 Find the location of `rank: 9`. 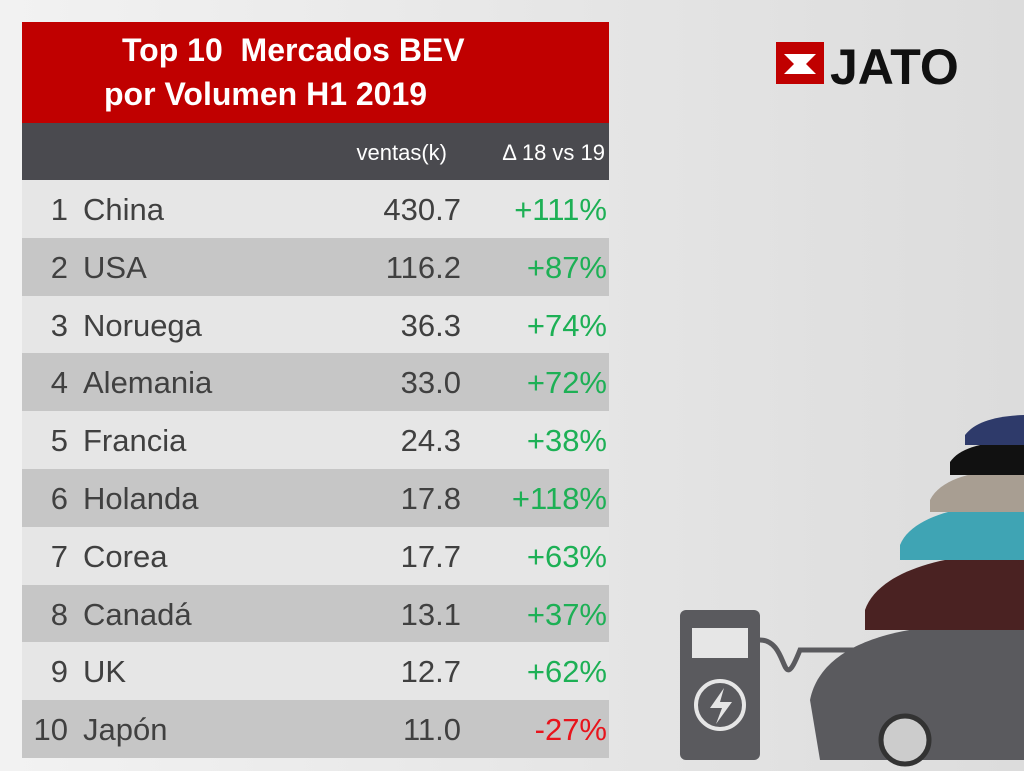

rank: 9 is located at coordinates (59, 672).